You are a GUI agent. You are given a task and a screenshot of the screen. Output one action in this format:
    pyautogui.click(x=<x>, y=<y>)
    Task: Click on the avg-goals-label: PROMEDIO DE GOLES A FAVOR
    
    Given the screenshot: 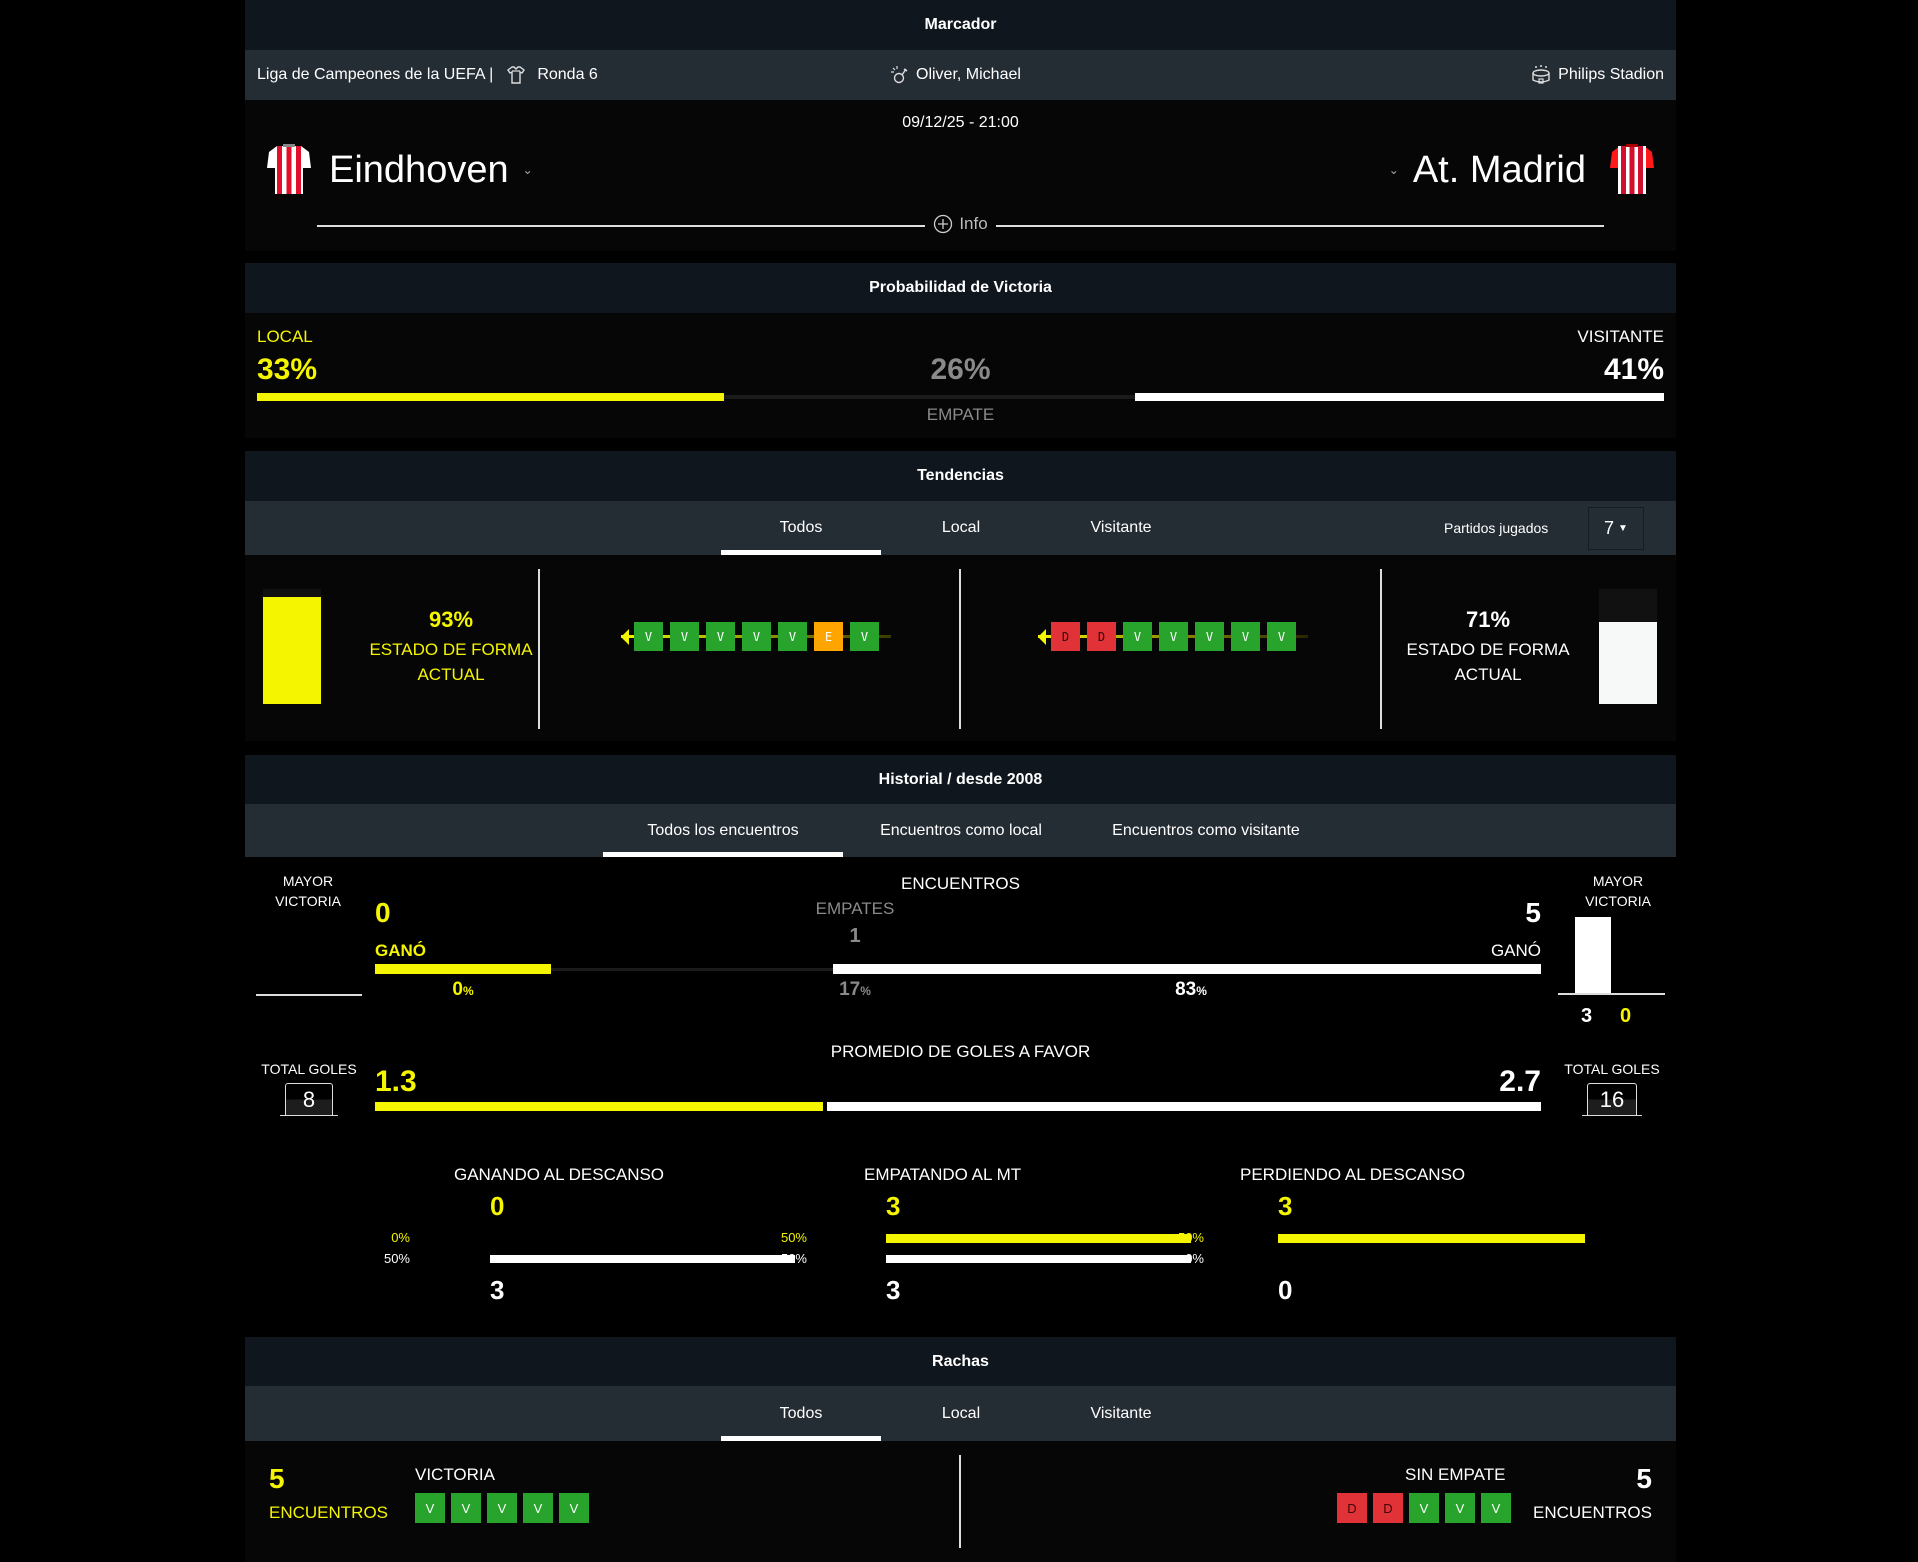 What is the action you would take?
    pyautogui.click(x=960, y=1051)
    